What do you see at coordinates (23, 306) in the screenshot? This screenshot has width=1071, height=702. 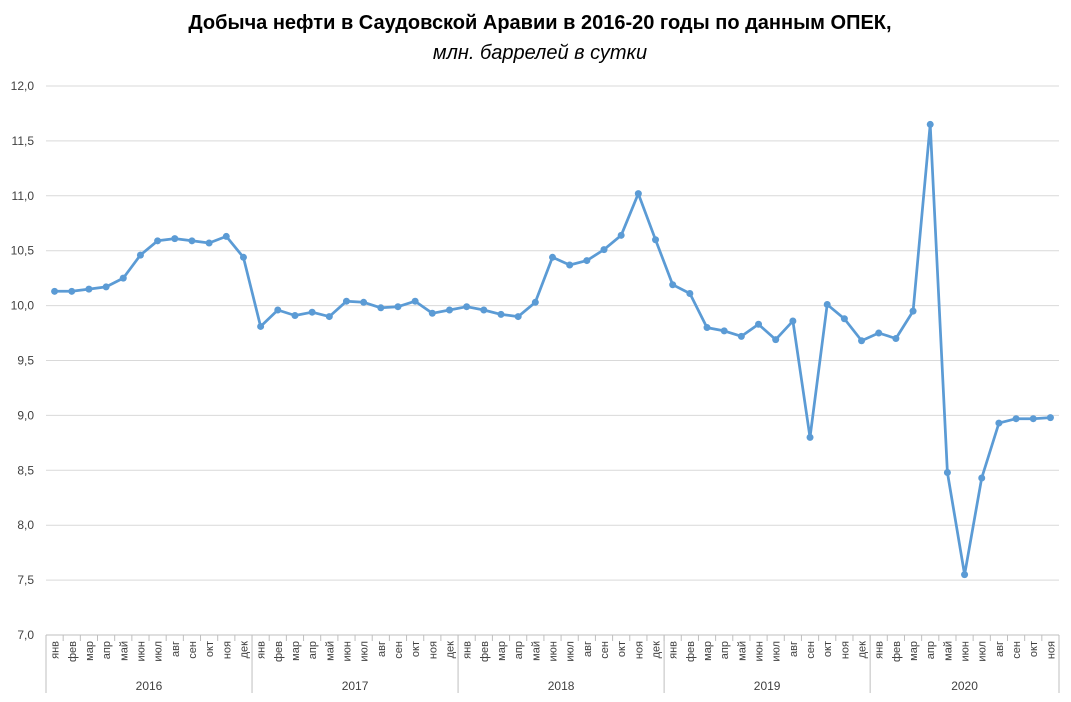 I see `y-tick-label: 10,0` at bounding box center [23, 306].